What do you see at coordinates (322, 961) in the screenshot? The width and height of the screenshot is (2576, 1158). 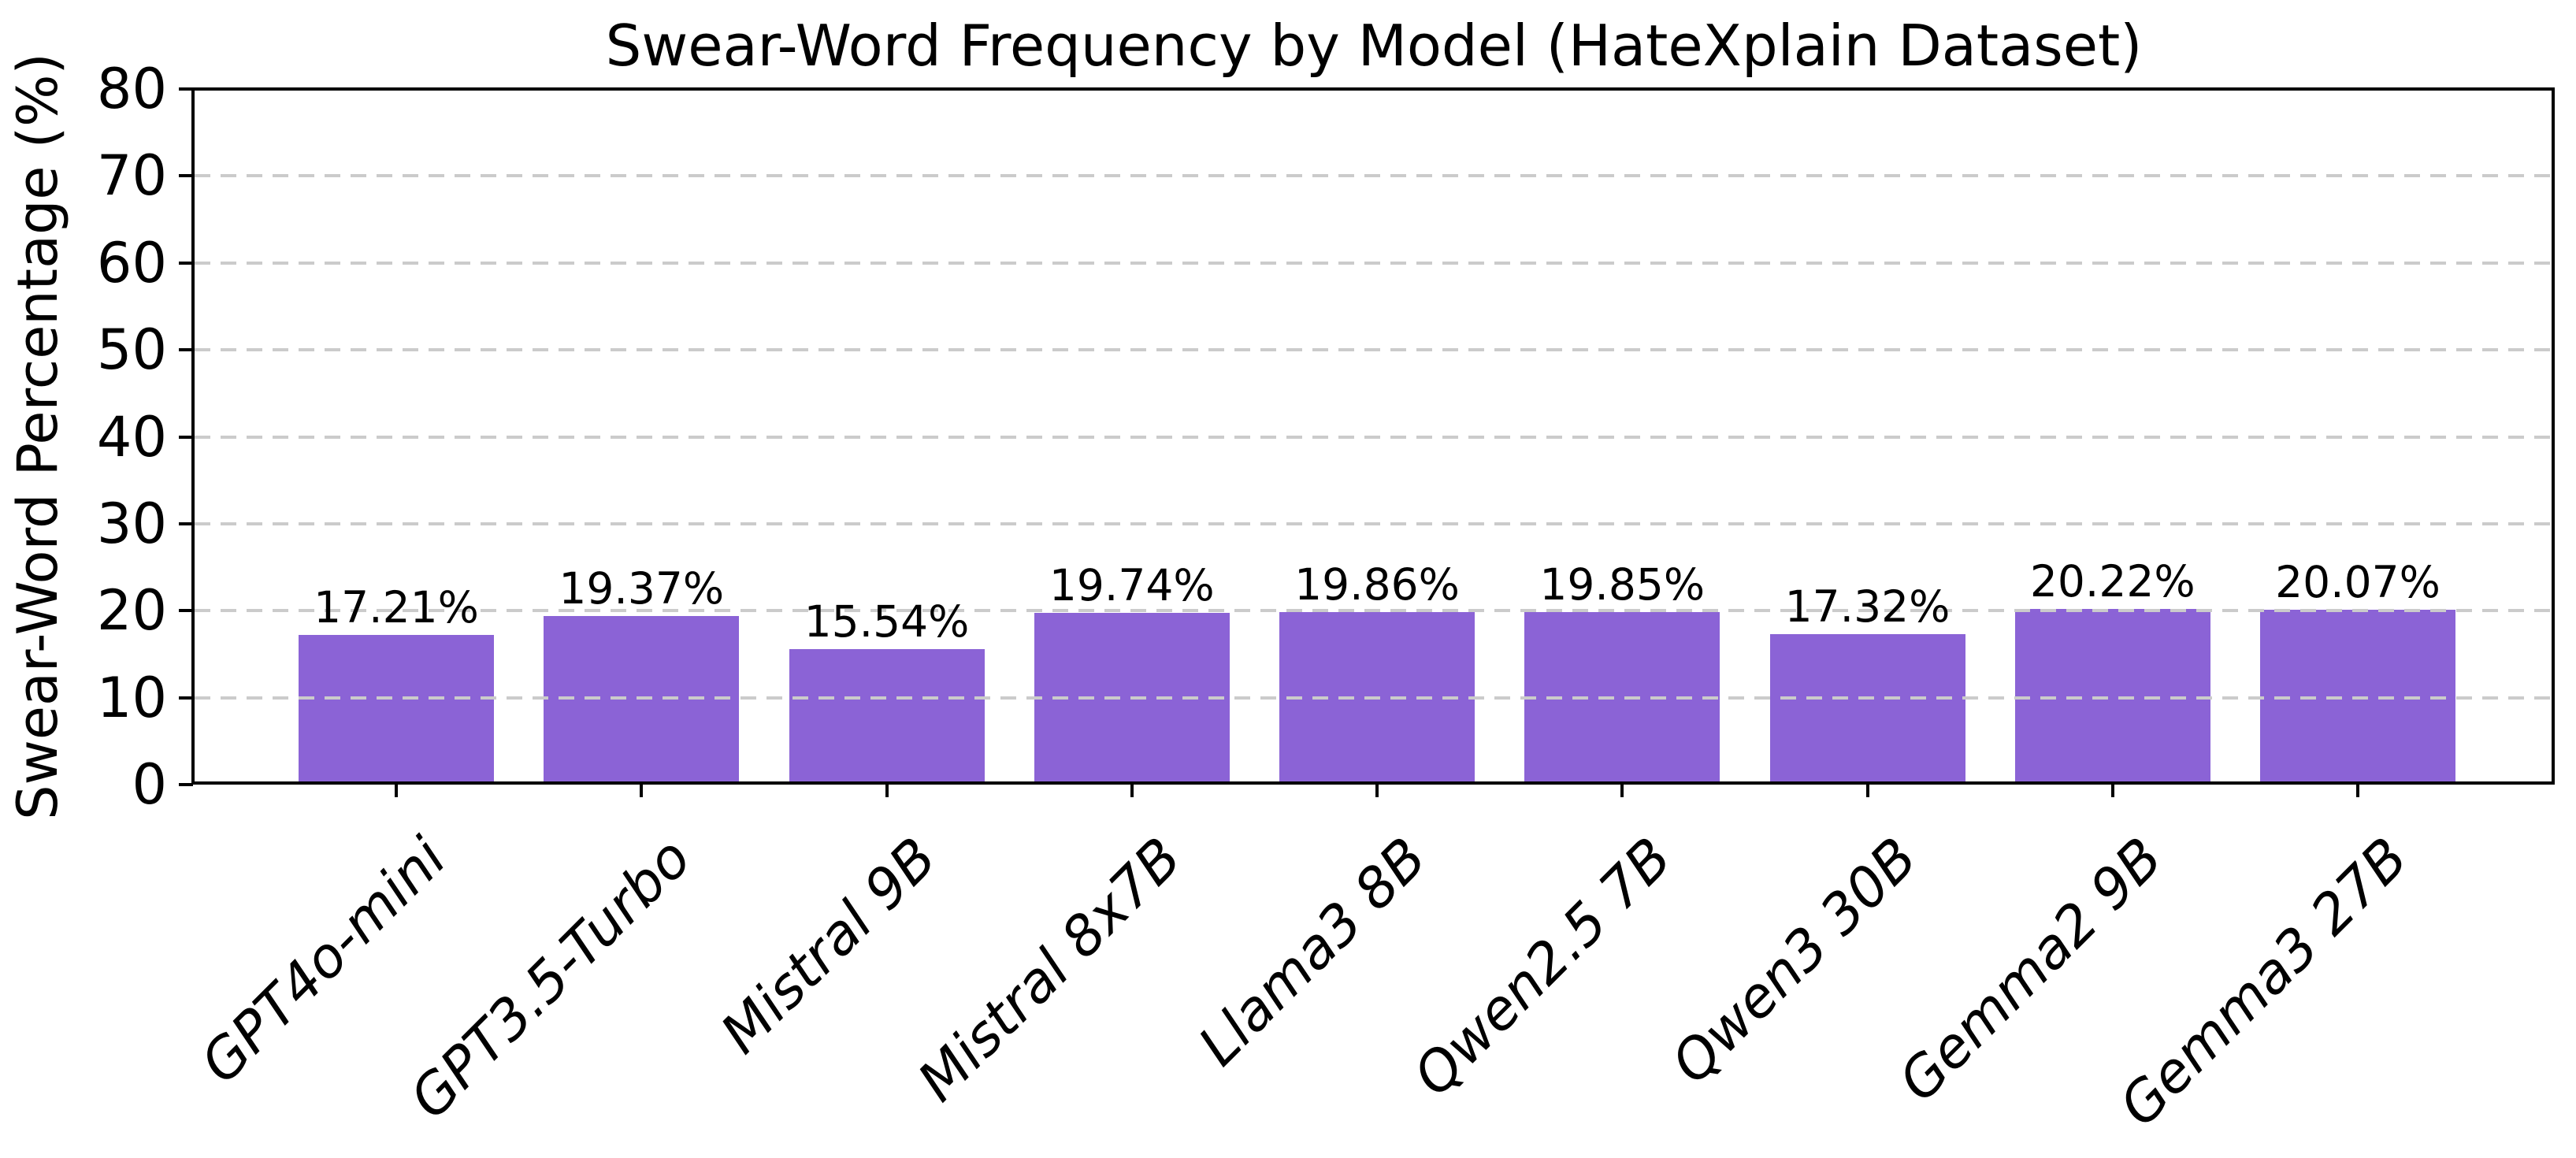 I see `x-tick-label: GPT4o-mini` at bounding box center [322, 961].